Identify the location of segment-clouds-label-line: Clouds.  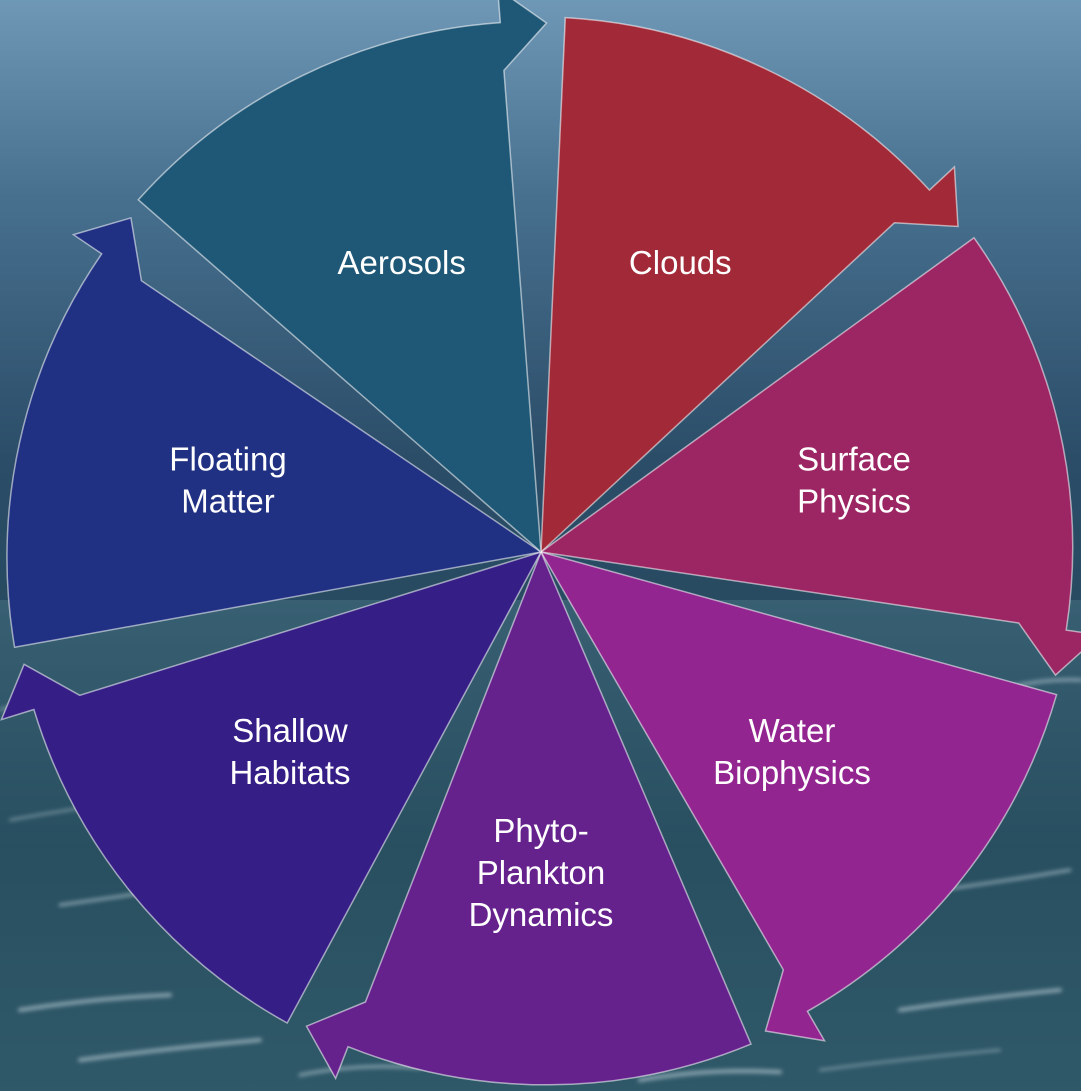
(680, 262).